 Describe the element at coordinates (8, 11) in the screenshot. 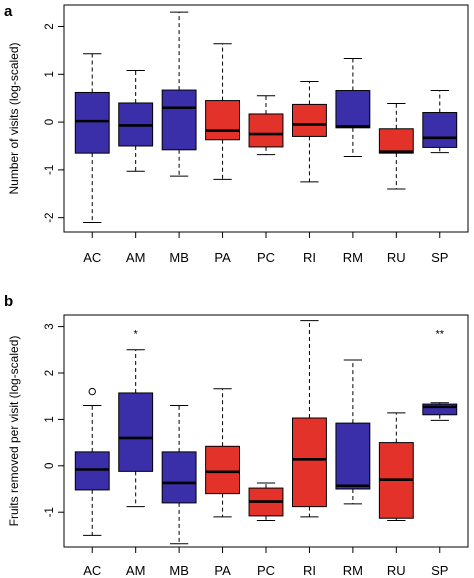

I see `panel-label: a` at that location.